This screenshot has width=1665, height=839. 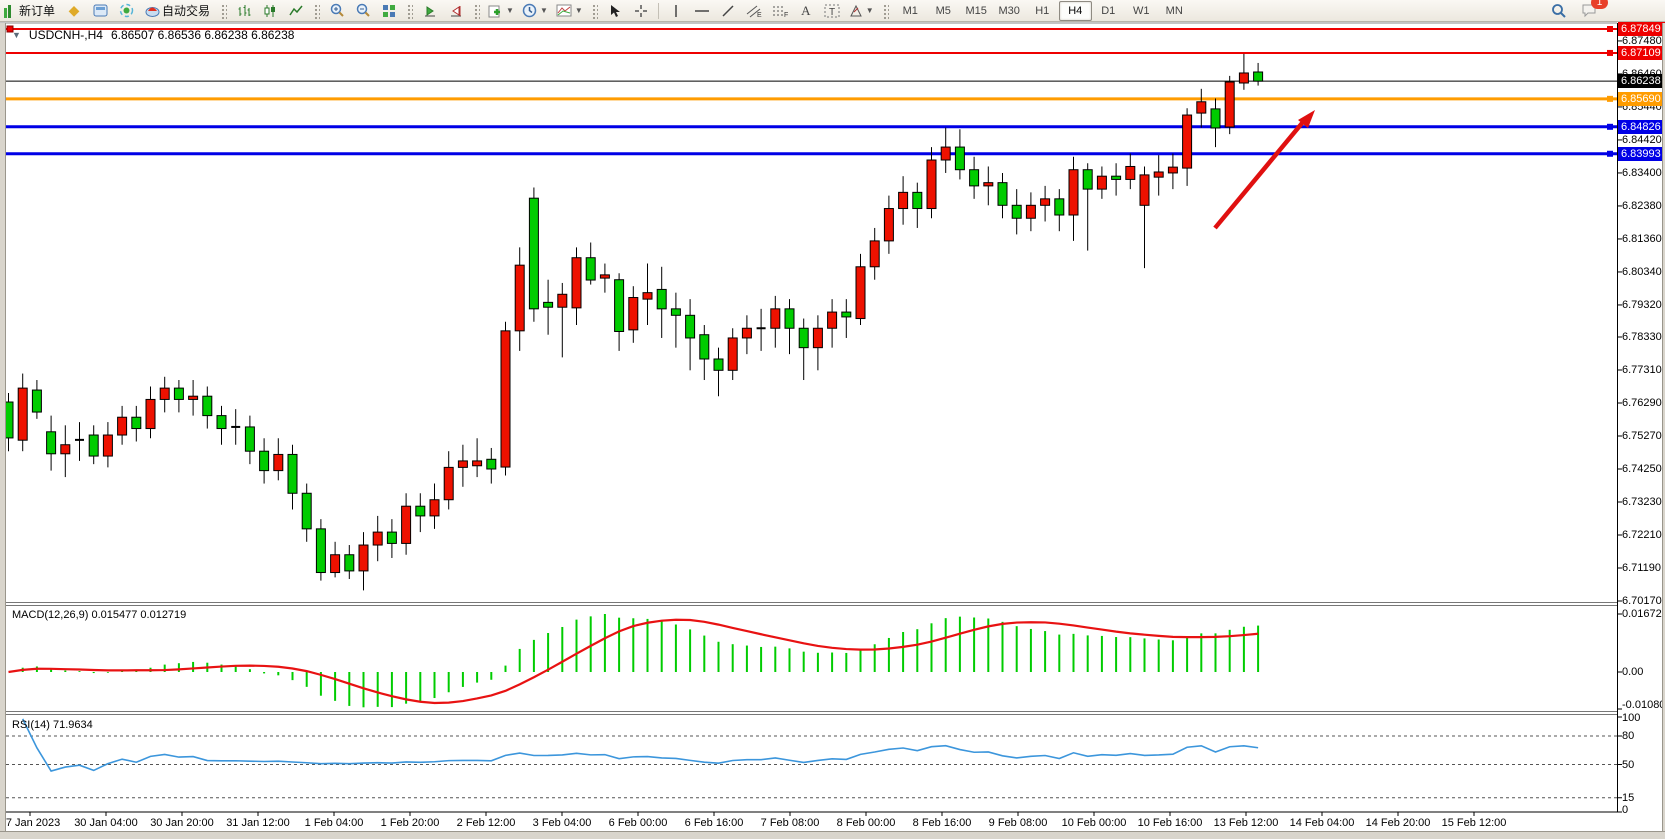 I want to click on timeframe-m15-button: M15, so click(x=976, y=10).